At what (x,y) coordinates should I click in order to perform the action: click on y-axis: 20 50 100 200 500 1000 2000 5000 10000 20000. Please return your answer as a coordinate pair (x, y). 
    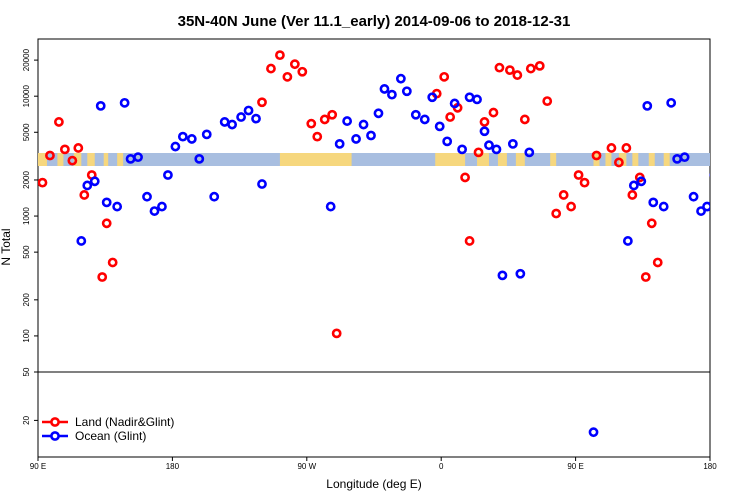
    Looking at the image, I should click on (30, 236).